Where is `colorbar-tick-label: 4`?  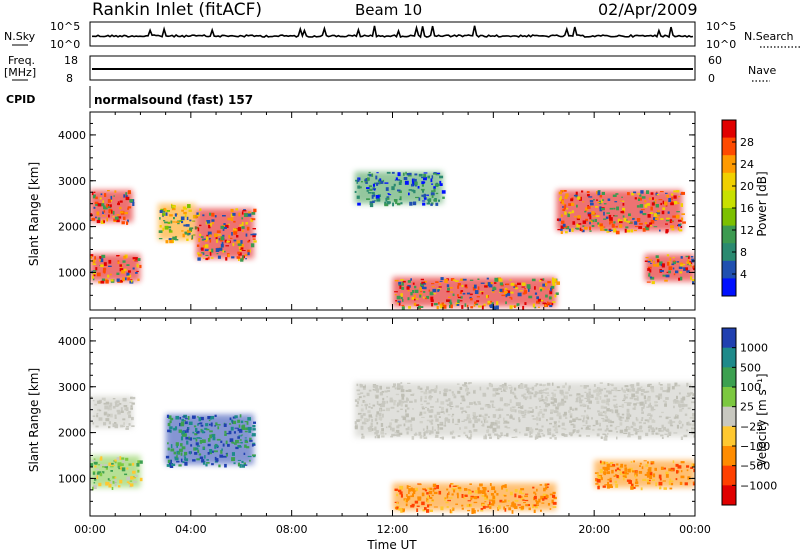 colorbar-tick-label: 4 is located at coordinates (743, 274).